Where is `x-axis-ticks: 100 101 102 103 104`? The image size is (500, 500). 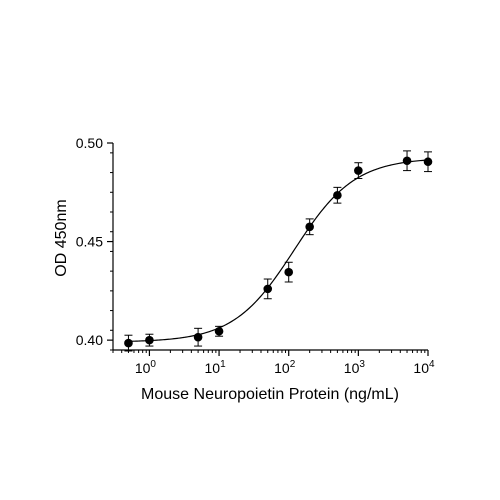 x-axis-ticks: 100 101 102 103 104 is located at coordinates (273, 363).